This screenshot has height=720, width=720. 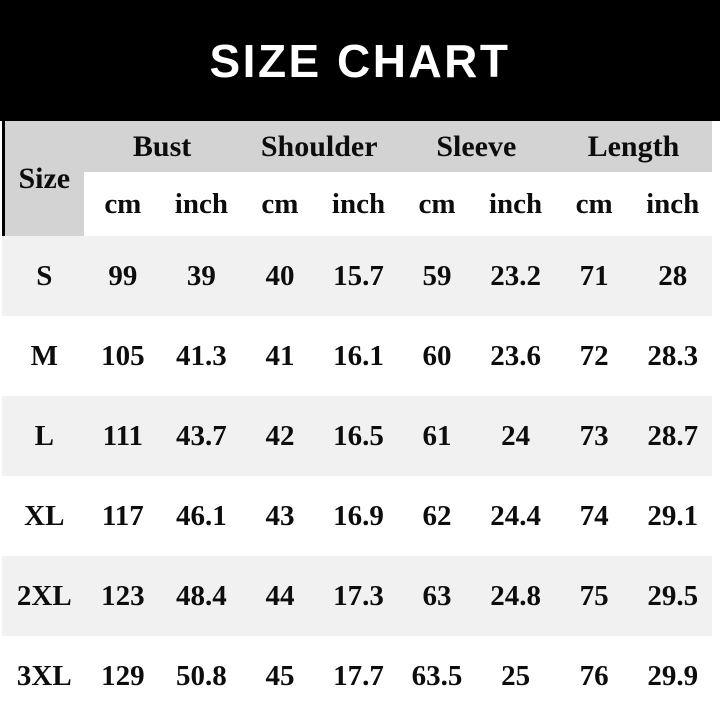 What do you see at coordinates (123, 595) in the screenshot?
I see `measurement-value: 123` at bounding box center [123, 595].